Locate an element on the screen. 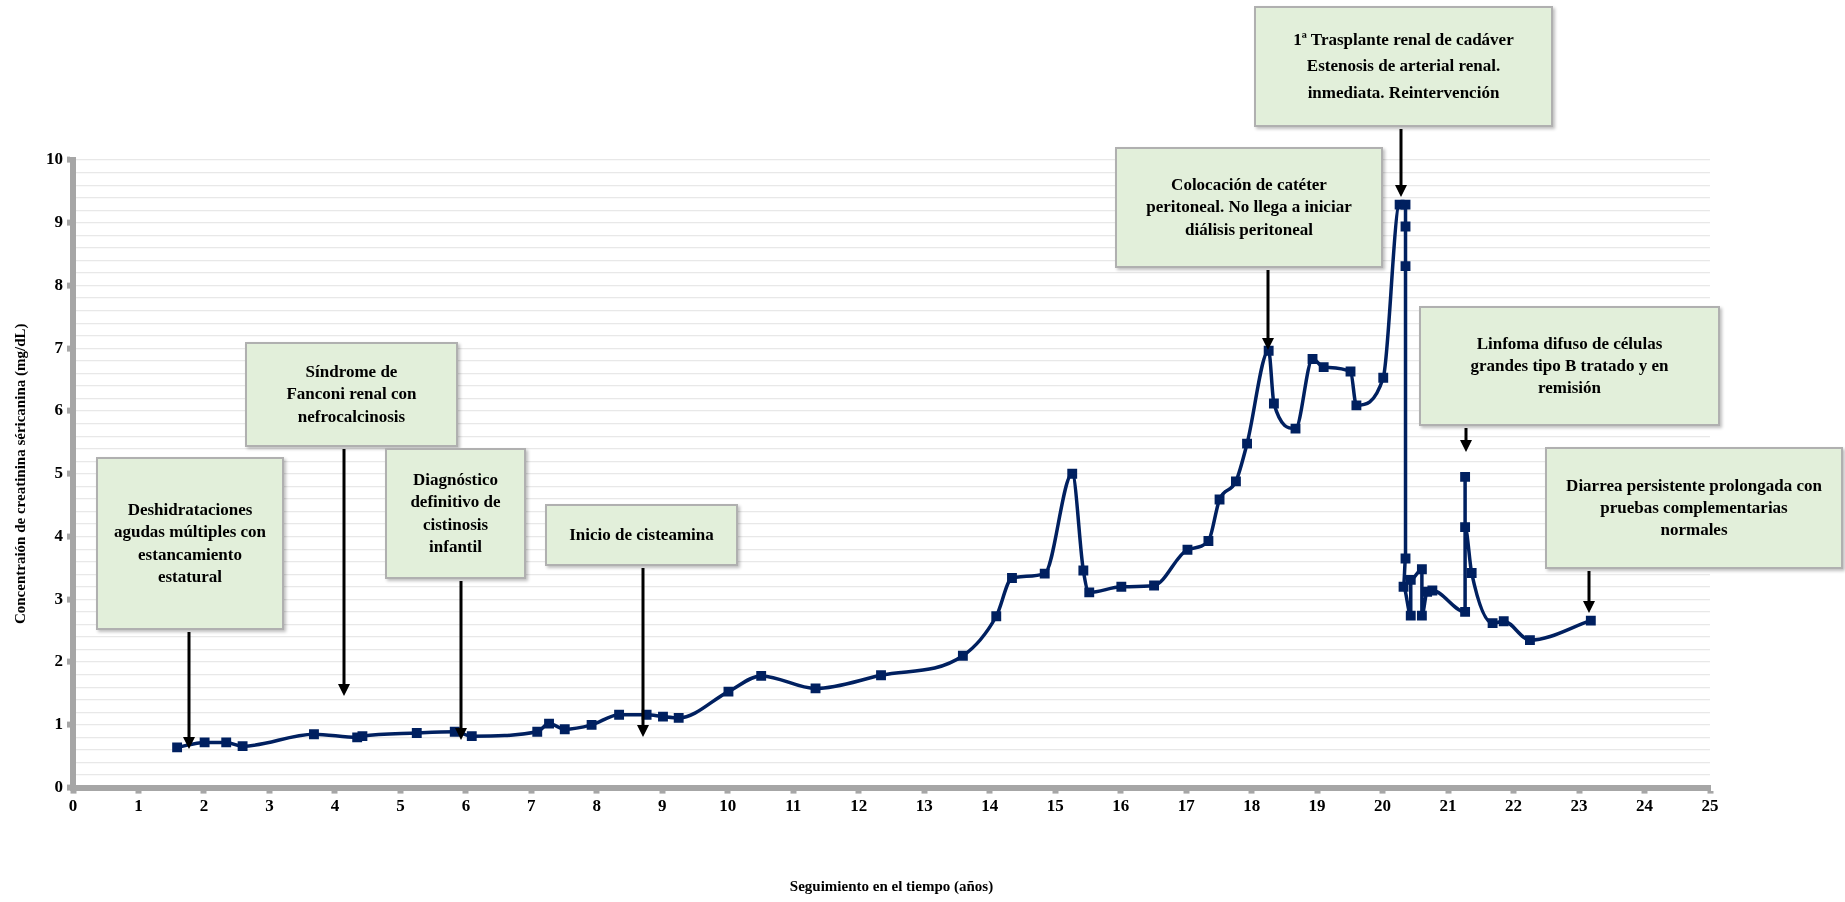 The image size is (1845, 902). y-tick-label: 1 is located at coordinates (58, 724).